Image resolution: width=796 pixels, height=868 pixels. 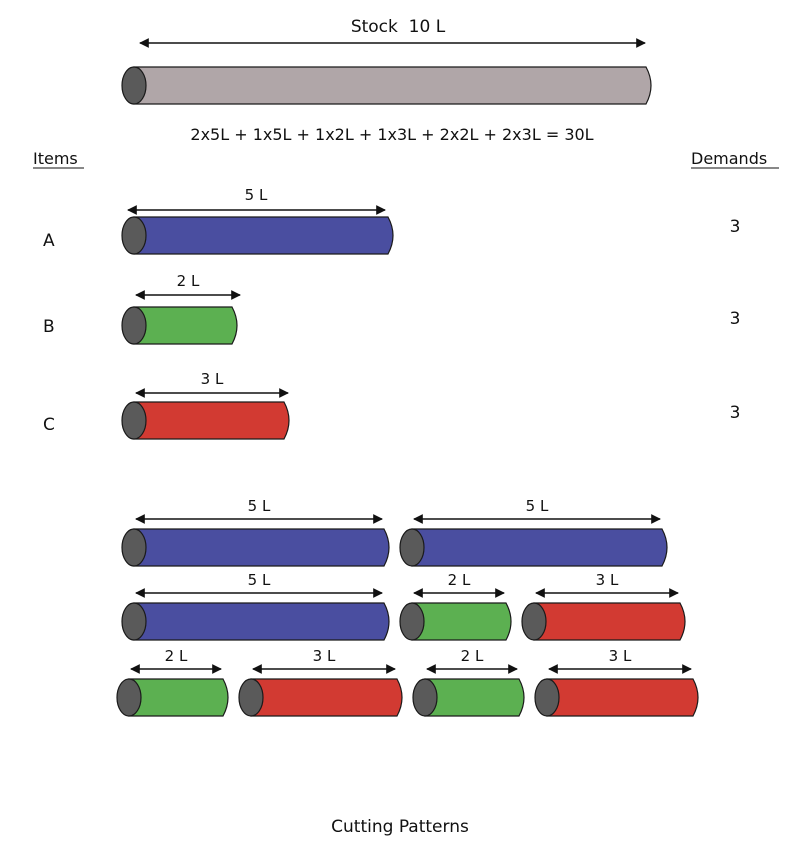 I want to click on pattern-3-piece-4: 3 L, so click(x=616, y=682).